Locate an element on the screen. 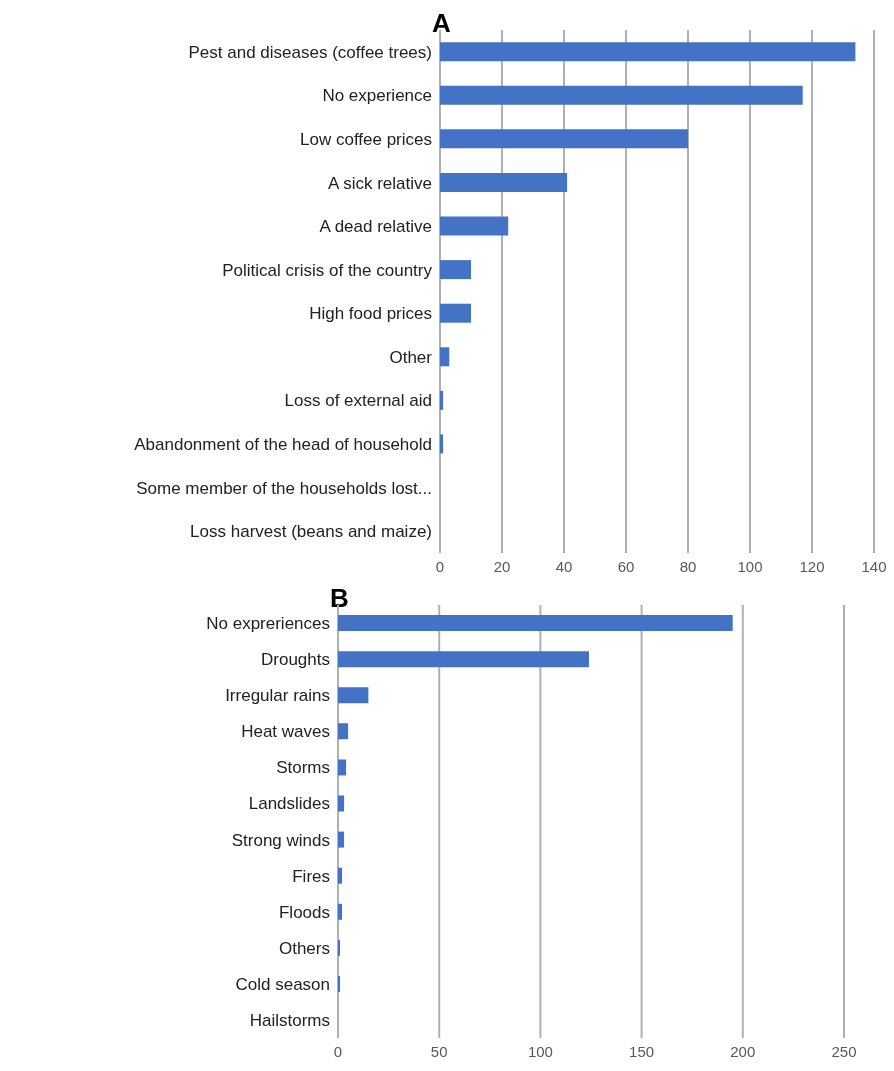 This screenshot has height=1071, width=894. y-tick-label: Cold season is located at coordinates (282, 984).